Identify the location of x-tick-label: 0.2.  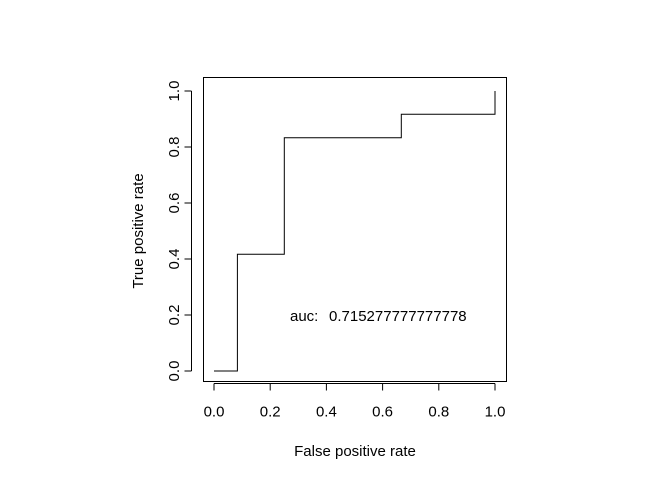
(270, 412).